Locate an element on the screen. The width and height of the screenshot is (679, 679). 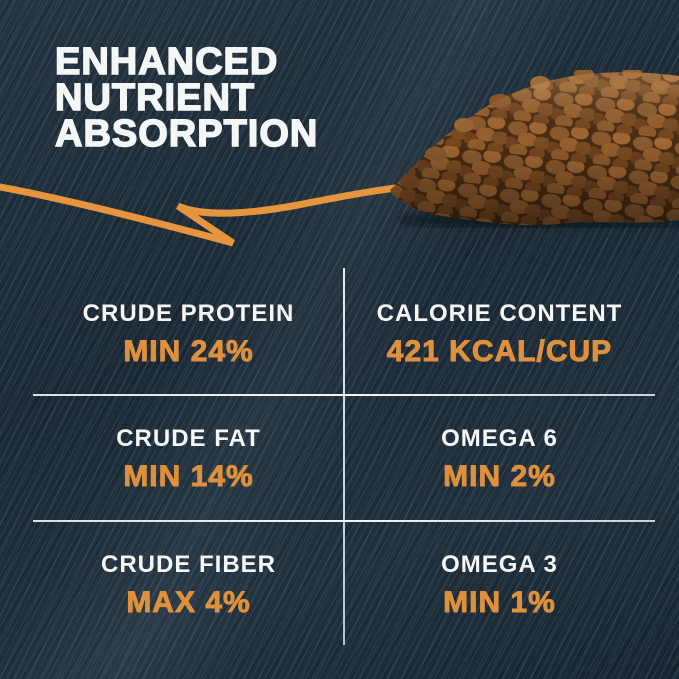
stat-label: CRUDE FIBER is located at coordinates (188, 564).